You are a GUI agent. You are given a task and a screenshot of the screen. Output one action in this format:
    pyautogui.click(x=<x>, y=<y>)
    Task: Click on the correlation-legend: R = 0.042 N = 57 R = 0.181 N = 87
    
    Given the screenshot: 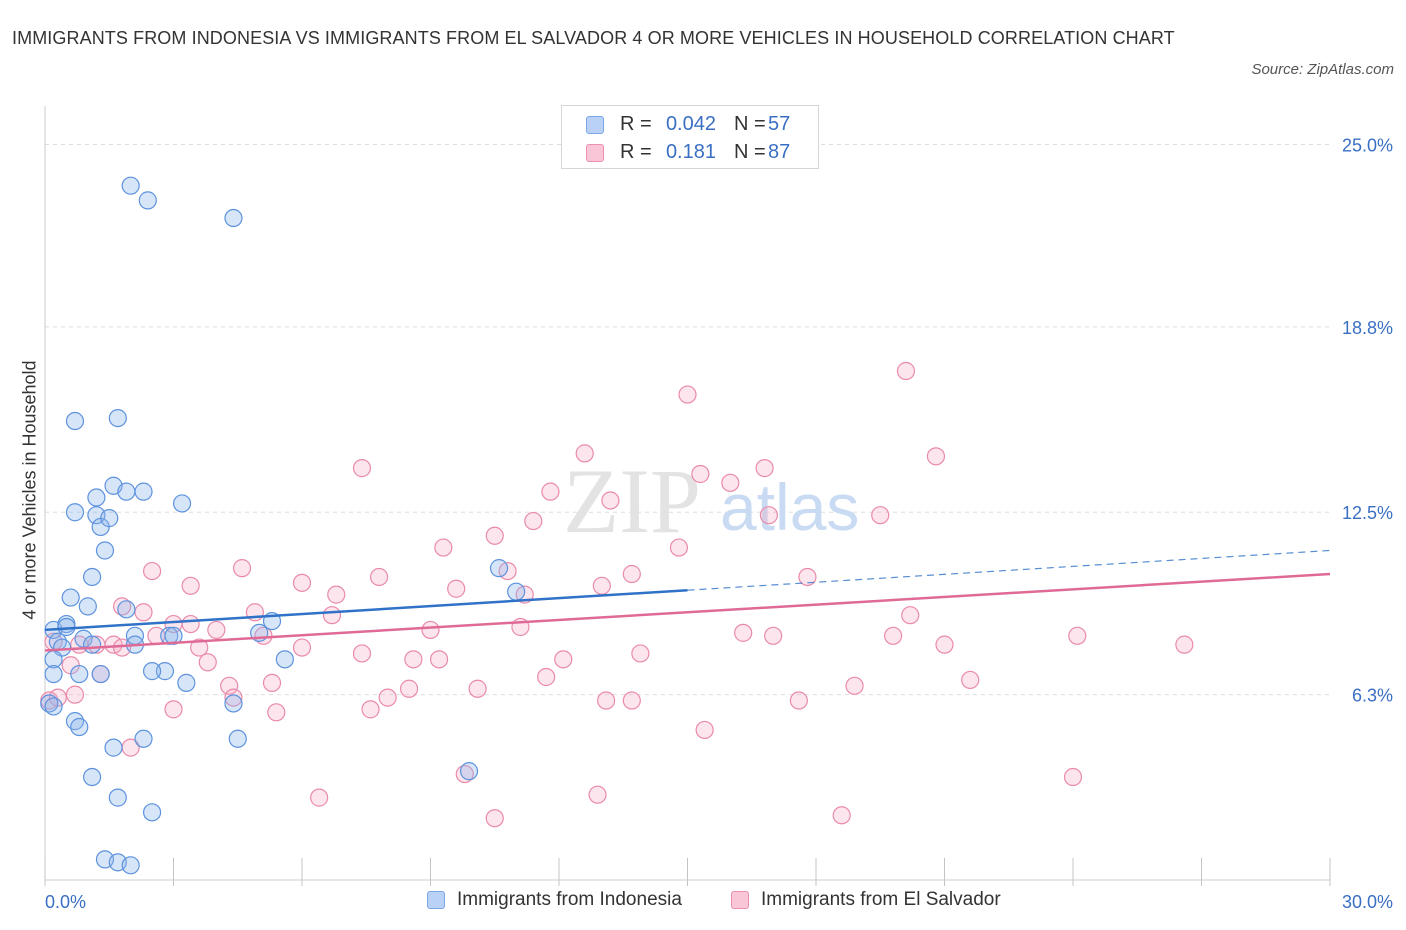 What is the action you would take?
    pyautogui.click(x=690, y=137)
    